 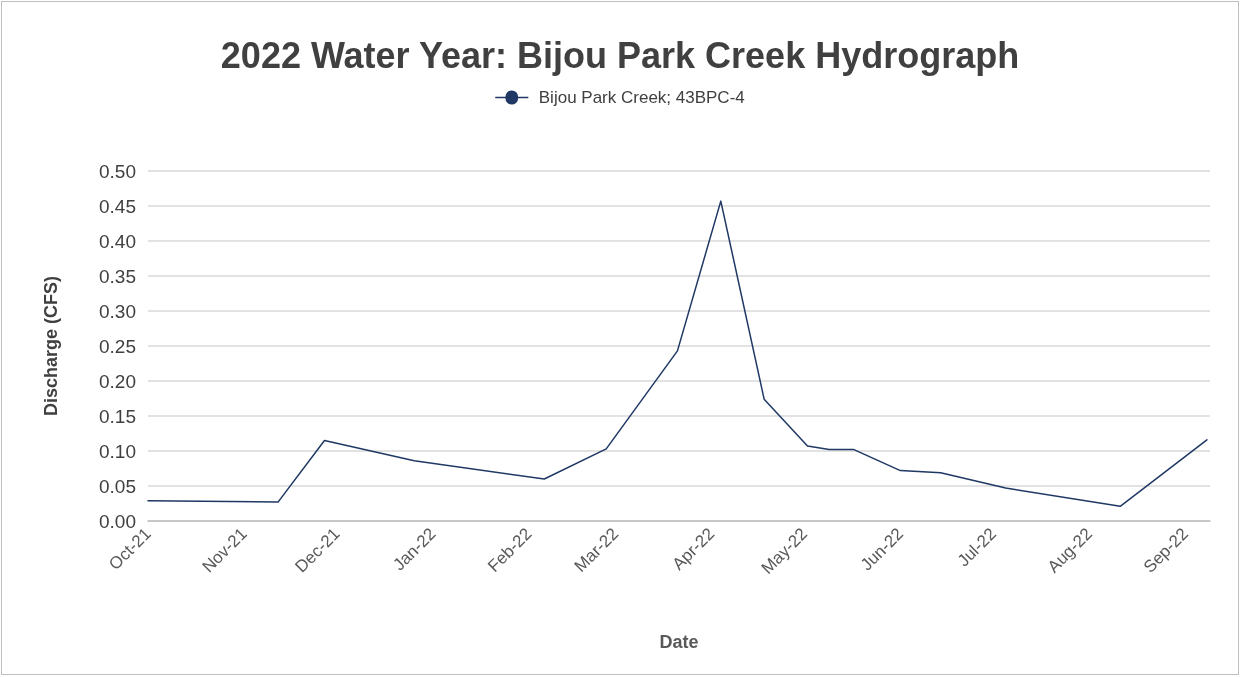 I want to click on y-tick-label: 0.35, so click(x=117, y=276).